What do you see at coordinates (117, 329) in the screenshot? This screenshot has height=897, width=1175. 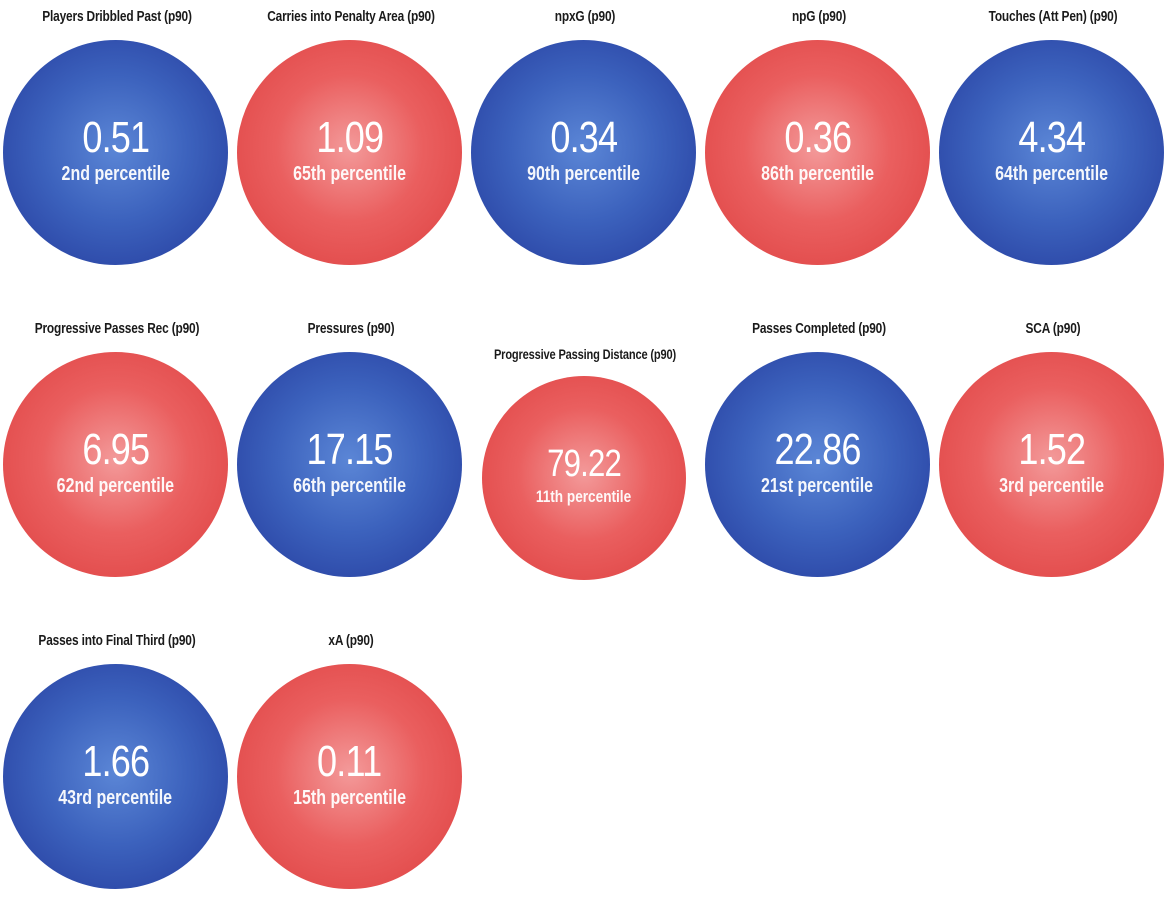 I see `metric-label: Progressive Passes Rec (p90)` at bounding box center [117, 329].